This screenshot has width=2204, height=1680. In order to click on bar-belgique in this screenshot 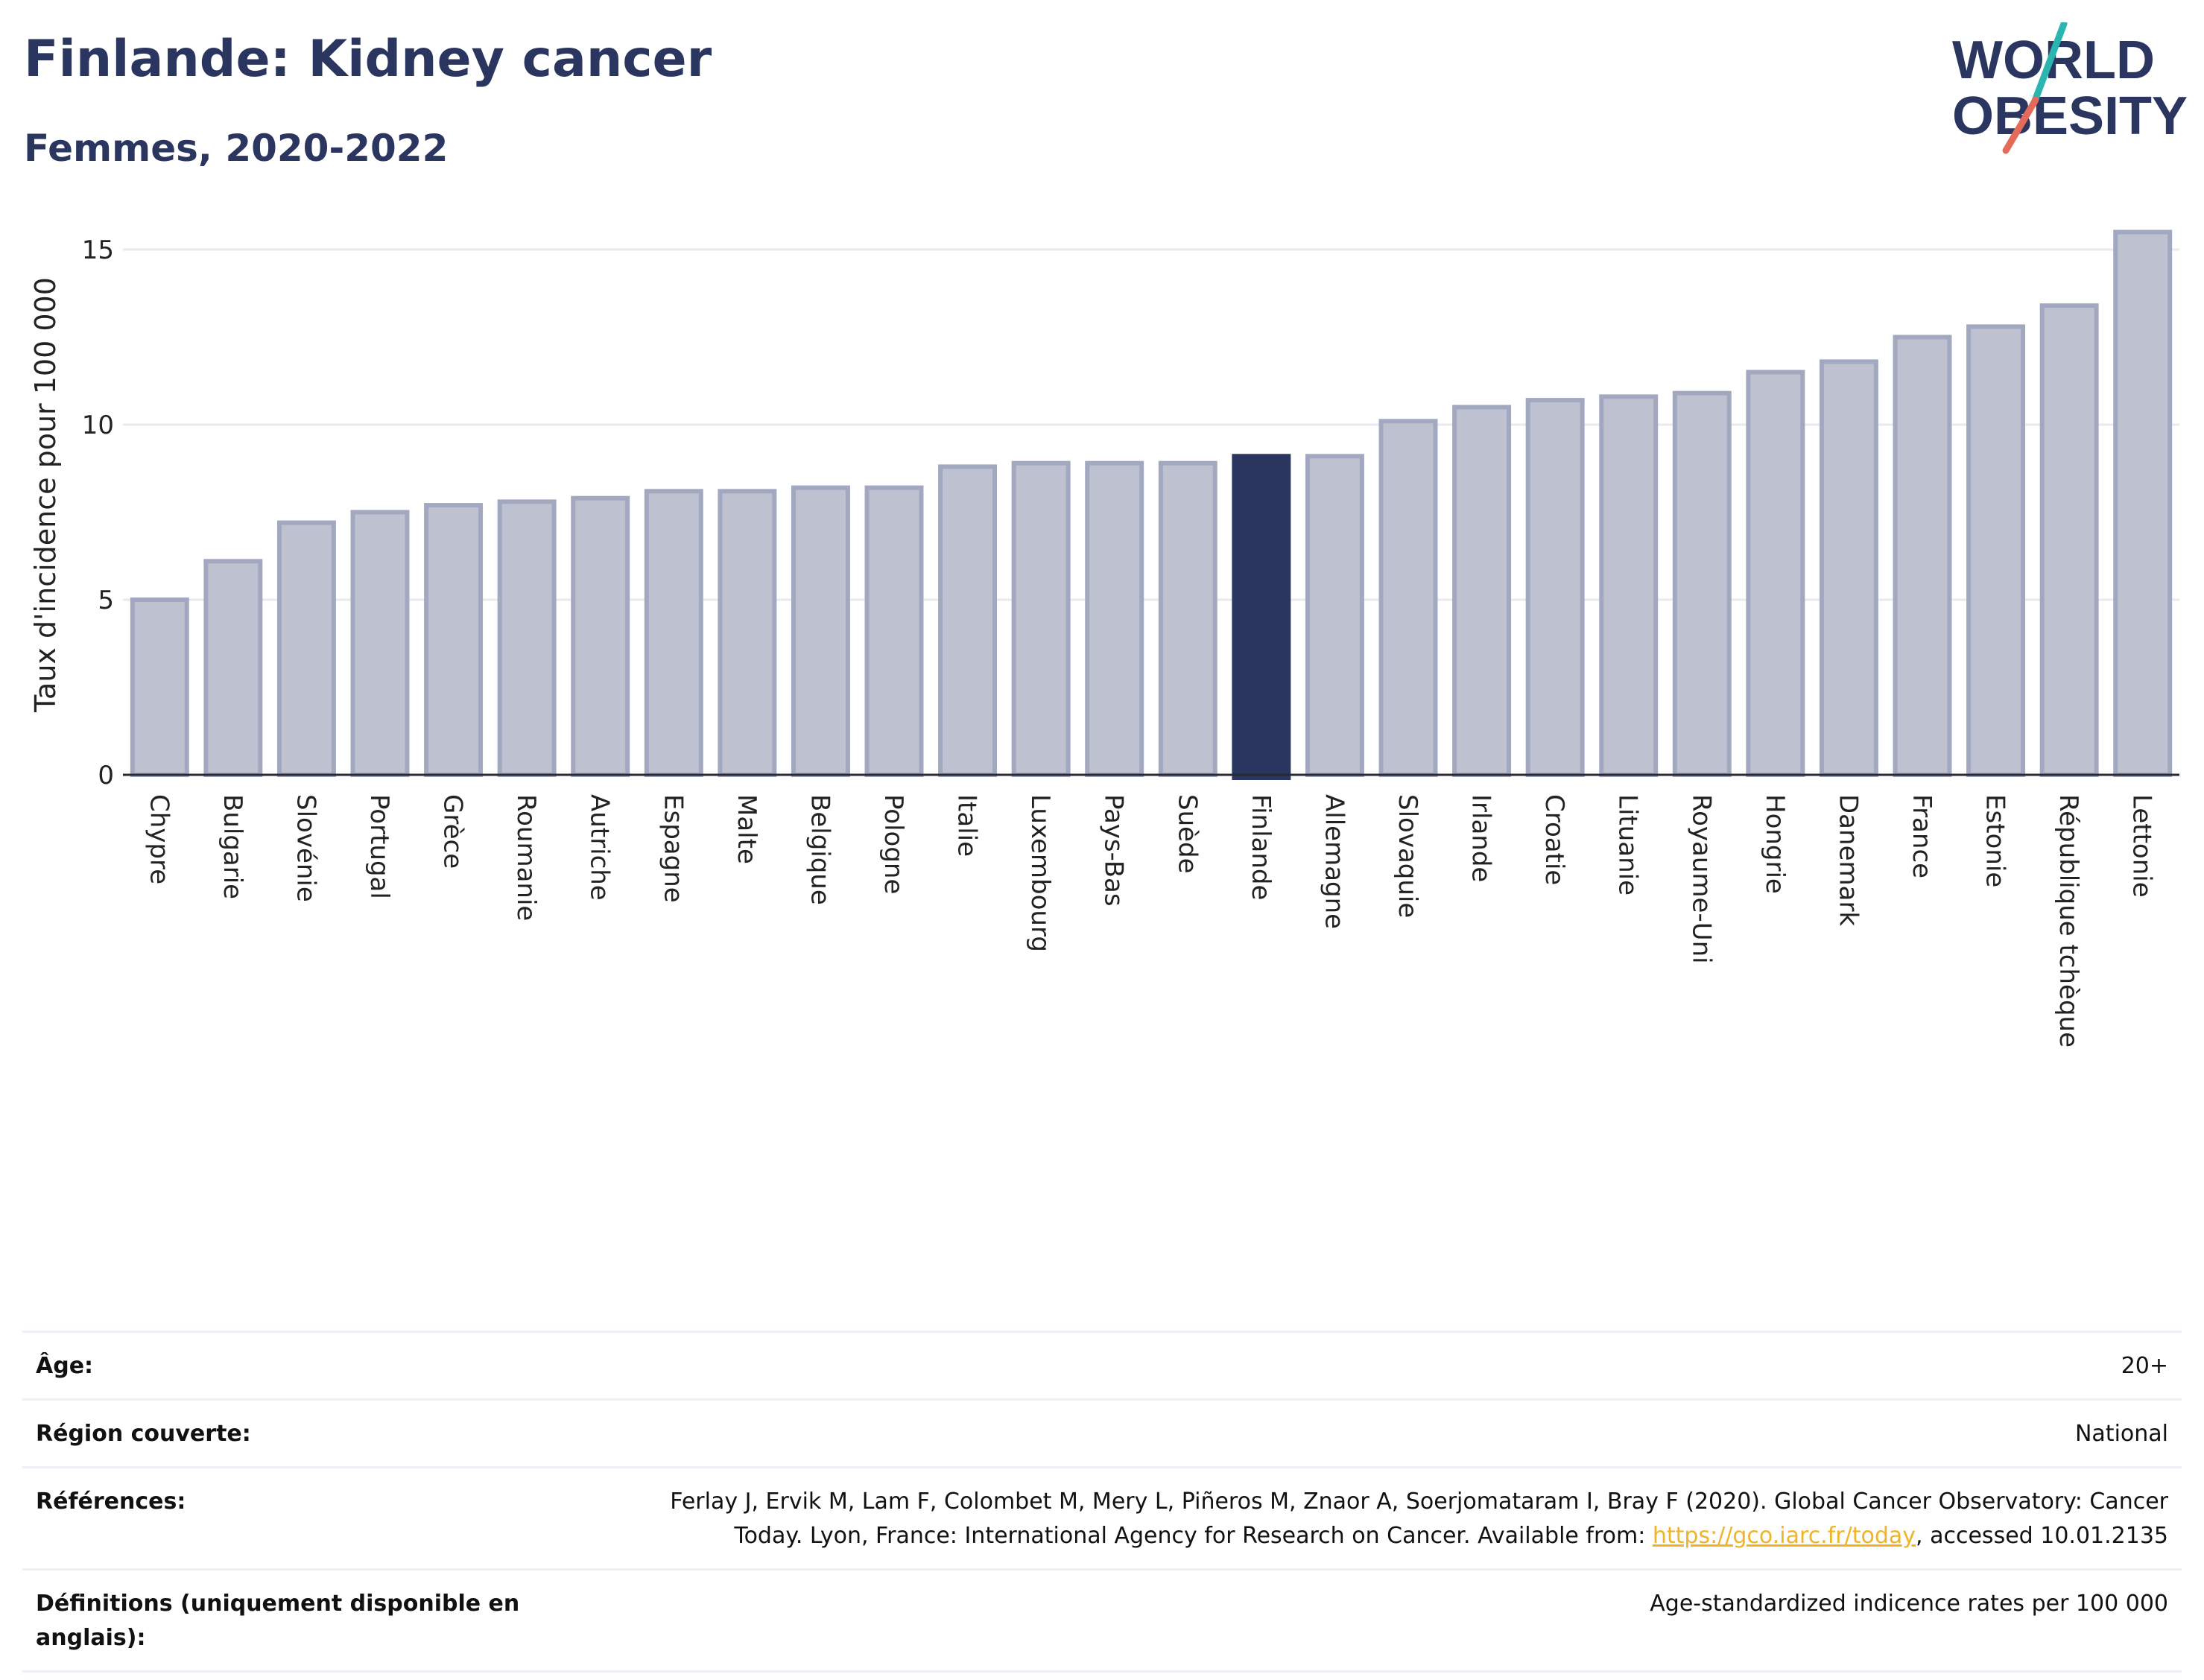, I will do `click(820, 631)`.